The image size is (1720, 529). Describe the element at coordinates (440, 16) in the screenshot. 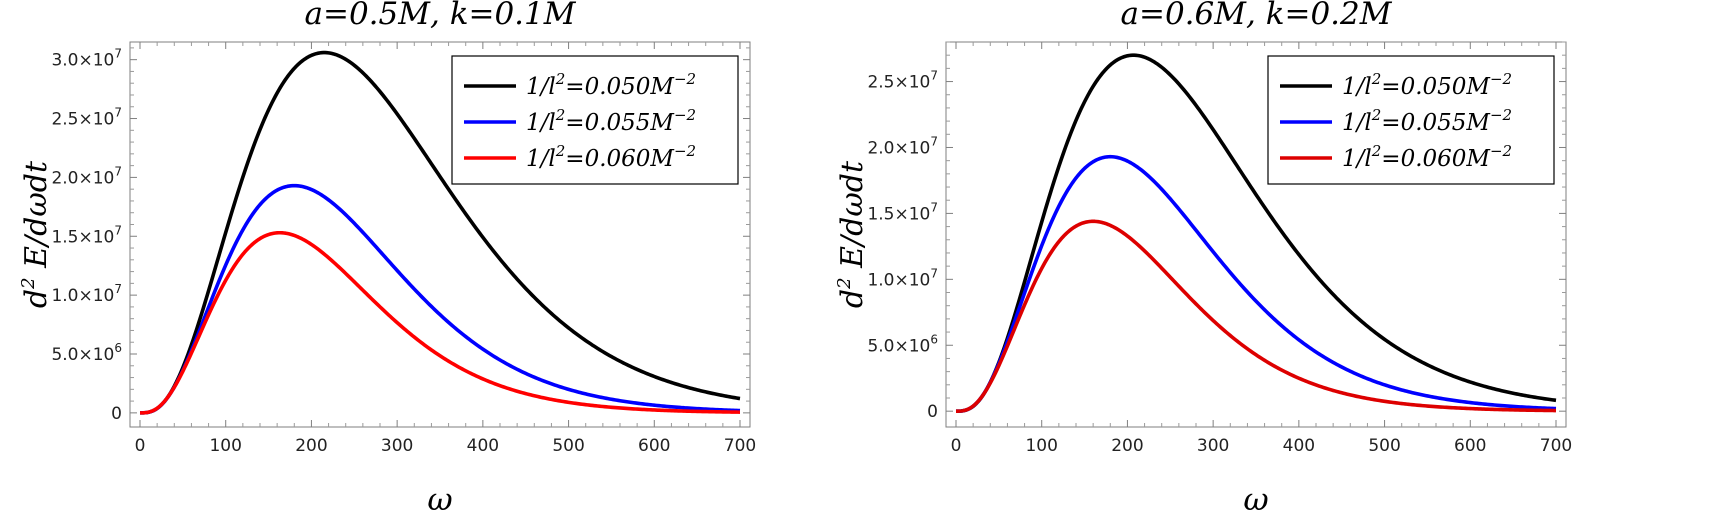

I see `chart-title: a=0.5M, k=0.1M` at that location.